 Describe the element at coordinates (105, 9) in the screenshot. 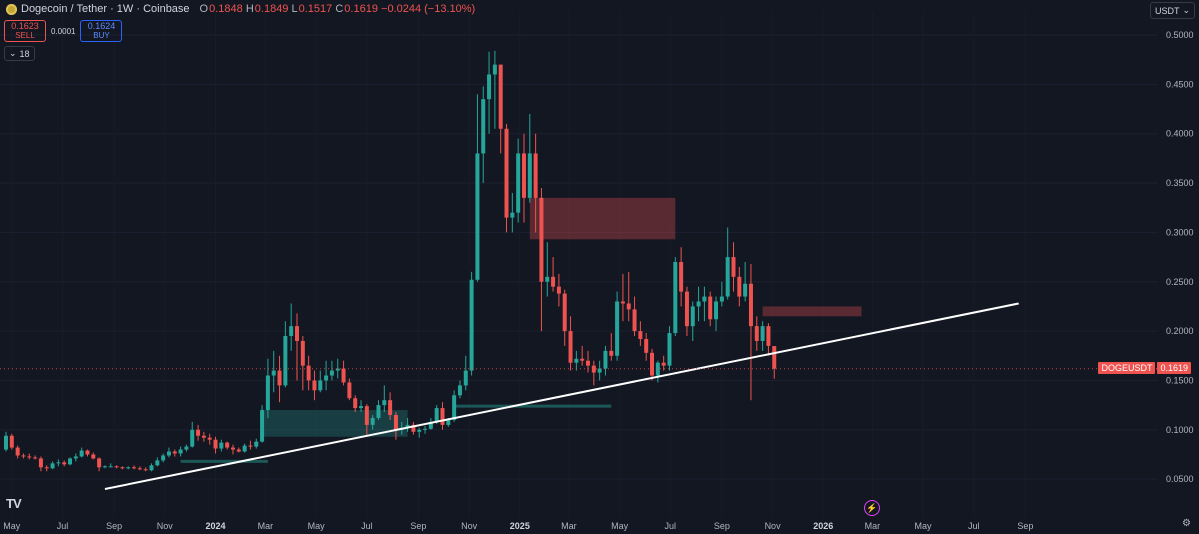

I see `symbol-title: Dogecoin / Tether · 1W · Coinbase` at that location.